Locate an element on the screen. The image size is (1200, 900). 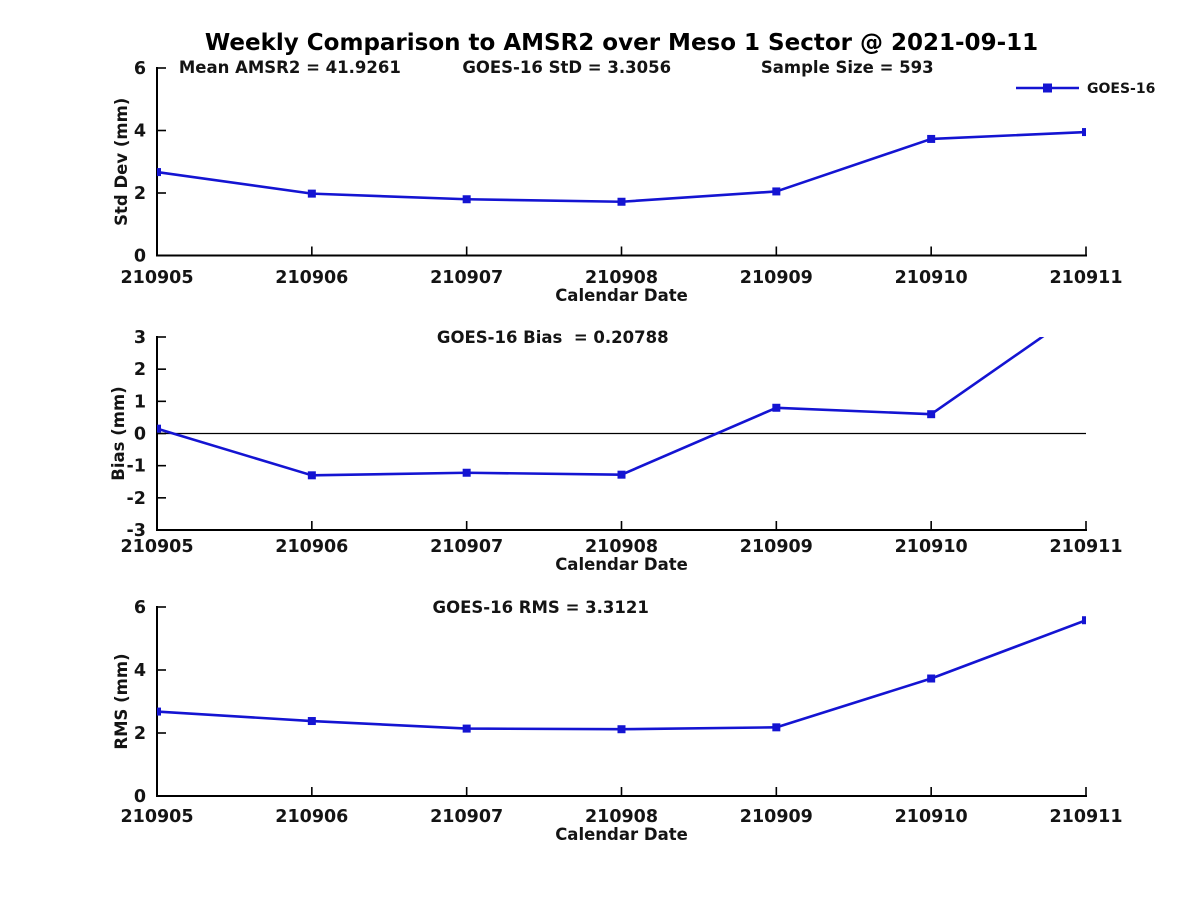
rms-annotation: GOES-16 RMS = 3.3121 is located at coordinates (541, 607).